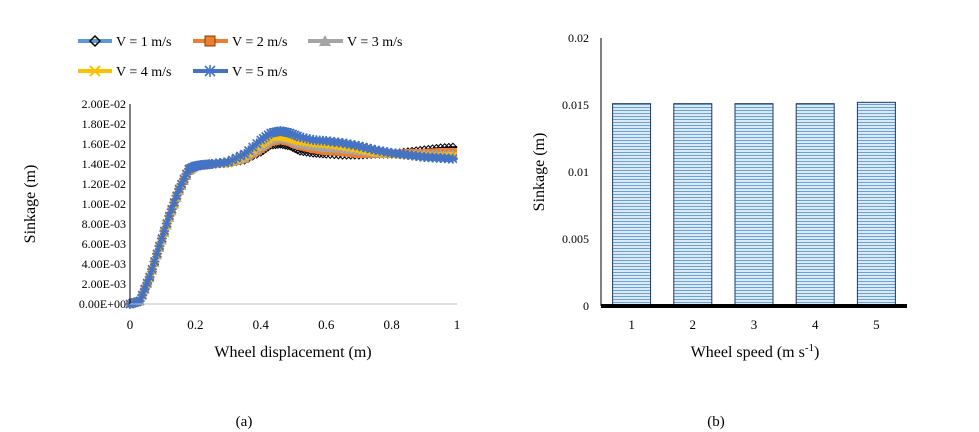 Image resolution: width=979 pixels, height=432 pixels. What do you see at coordinates (586, 306) in the screenshot?
I see `y-tick-label: 0` at bounding box center [586, 306].